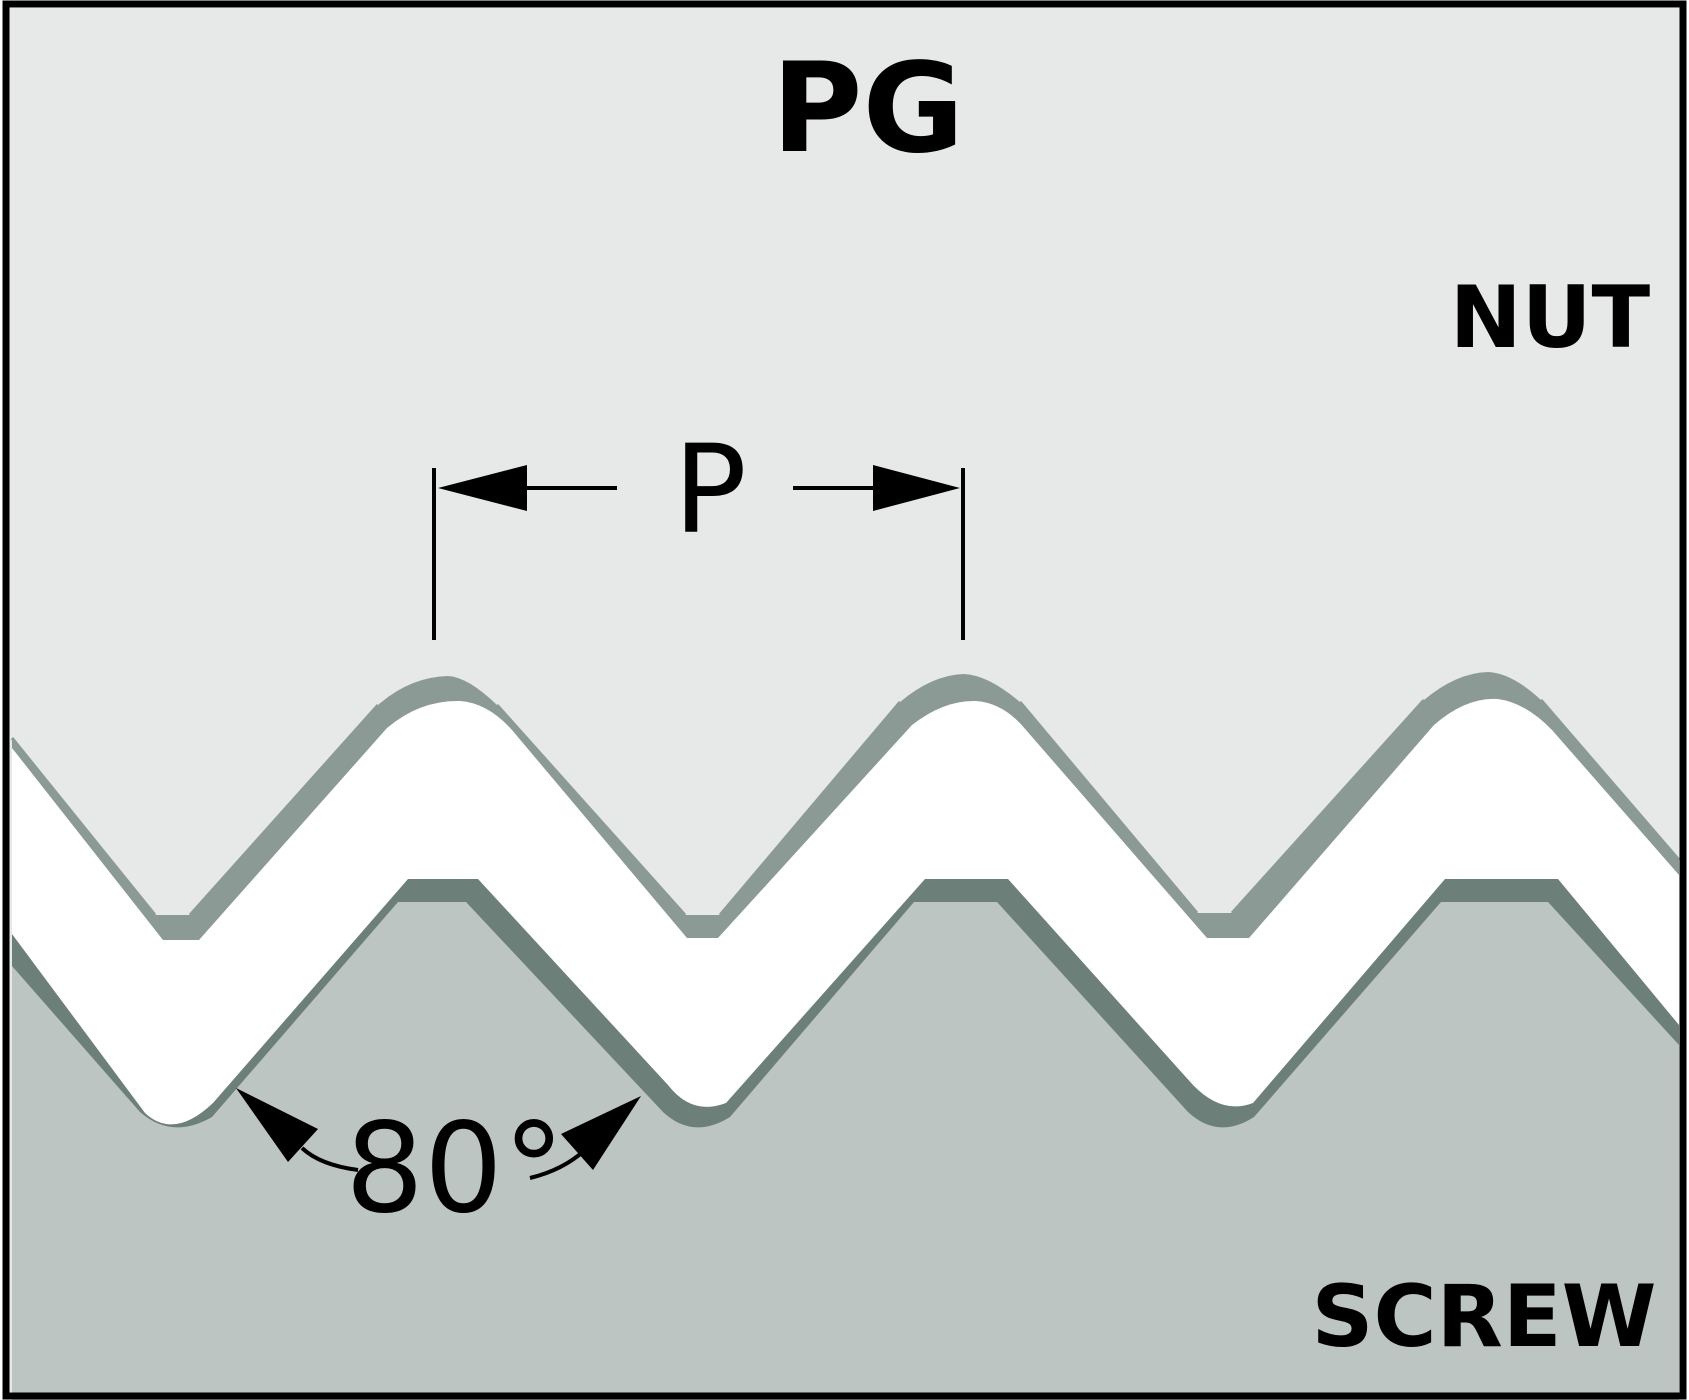 Image resolution: width=1689 pixels, height=1400 pixels. I want to click on angle-arc-left, so click(329, 1159).